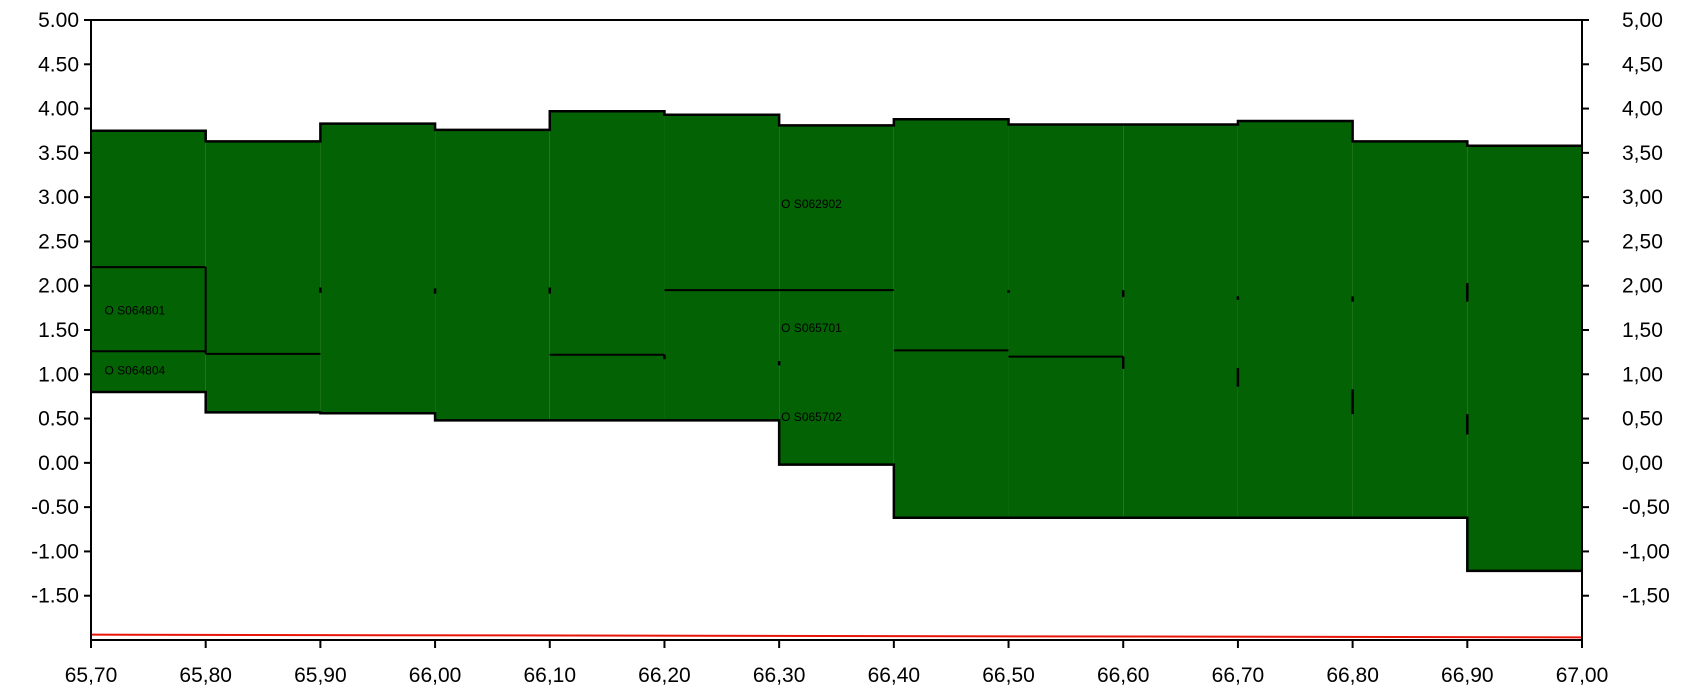 The height and width of the screenshot is (696, 1684). I want to click on y-tick-label-left-11: -0.50, so click(55, 507).